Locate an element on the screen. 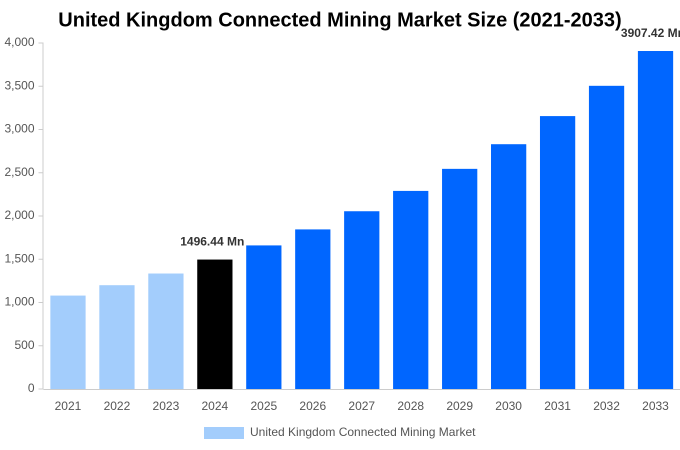  data-label: 3907.42 Mn is located at coordinates (650, 33).